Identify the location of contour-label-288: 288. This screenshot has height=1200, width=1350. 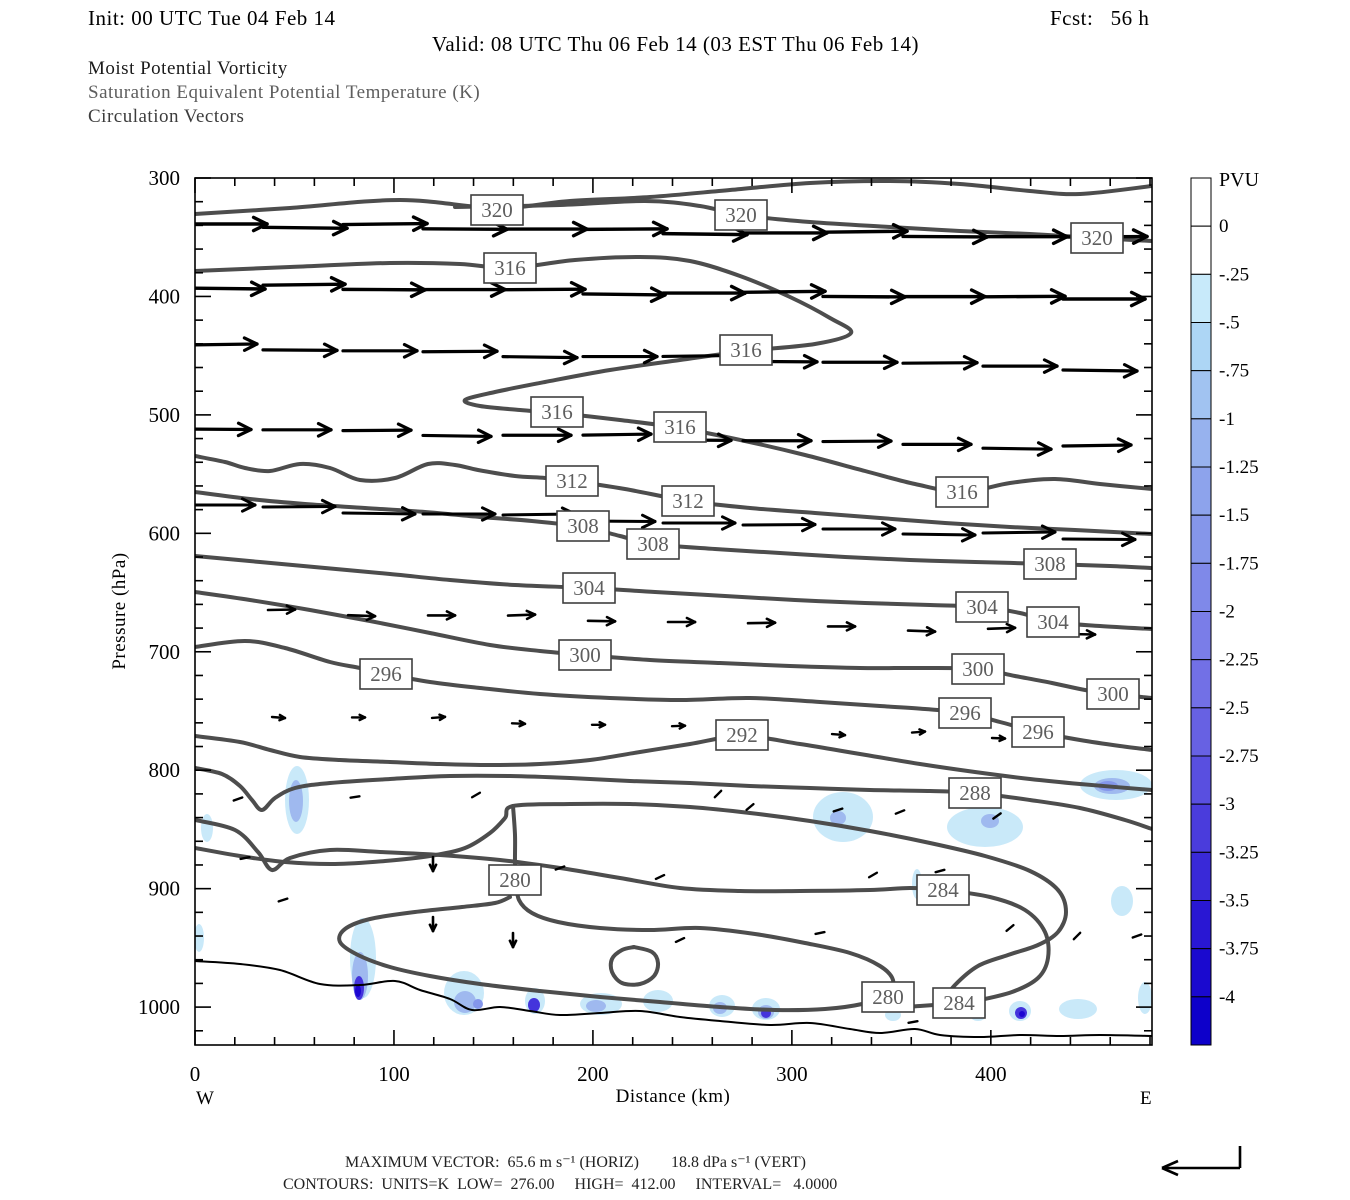
(975, 793).